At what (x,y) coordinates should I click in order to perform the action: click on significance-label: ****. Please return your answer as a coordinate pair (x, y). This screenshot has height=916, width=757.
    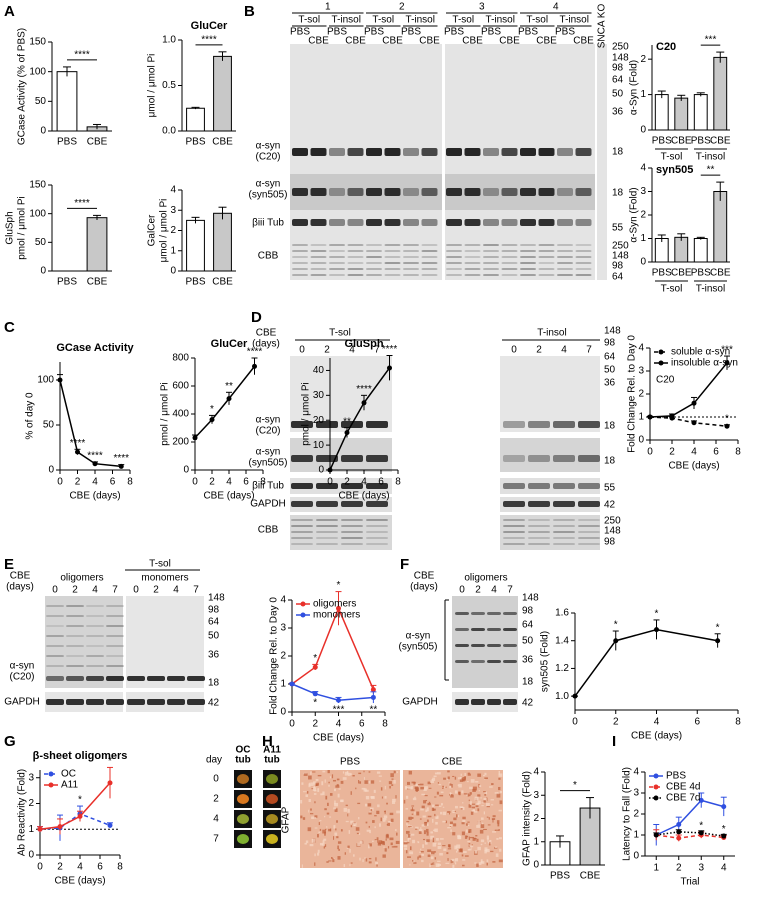
    Looking at the image, I should click on (364, 389).